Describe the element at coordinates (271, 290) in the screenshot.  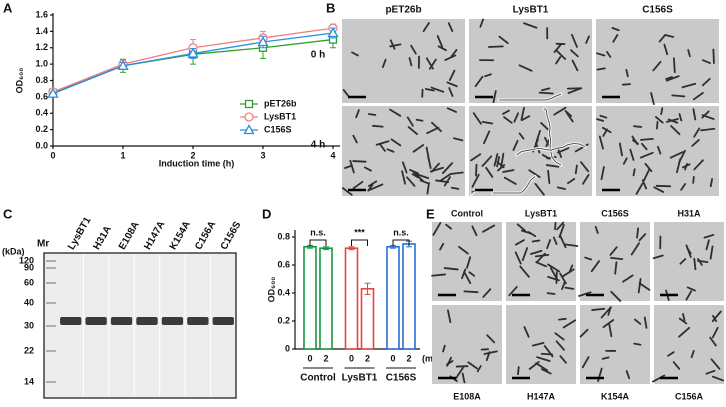
I see `y-axis-label: OD₆₀₀` at that location.